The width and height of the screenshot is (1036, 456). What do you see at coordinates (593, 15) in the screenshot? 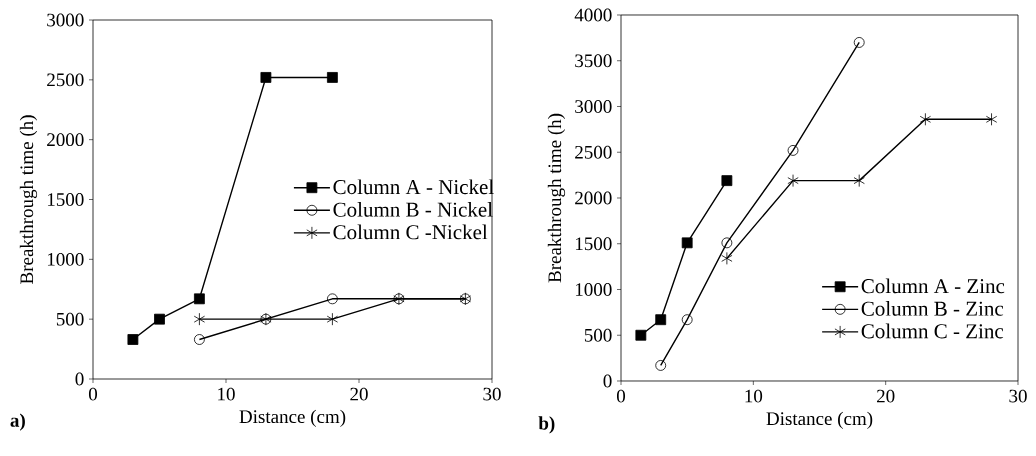
I see `y-tick-label: 4000` at bounding box center [593, 15].